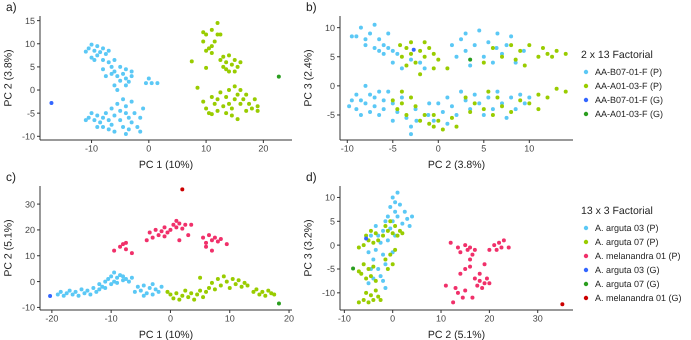  What do you see at coordinates (330, 269) in the screenshot?
I see `y-tick-label: -5` at bounding box center [330, 269].